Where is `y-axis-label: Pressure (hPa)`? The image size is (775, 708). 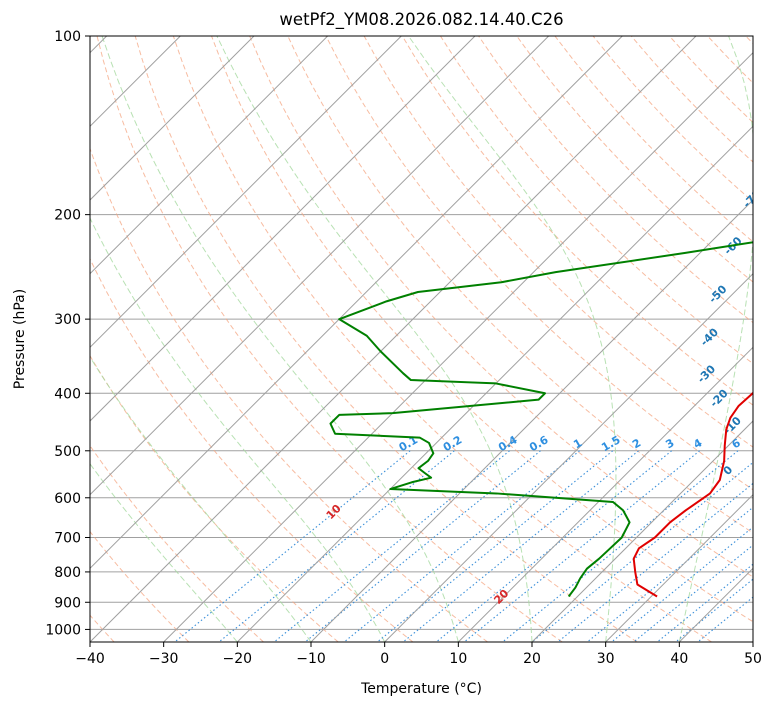 y-axis-label: Pressure (hPa) is located at coordinates (20, 339).